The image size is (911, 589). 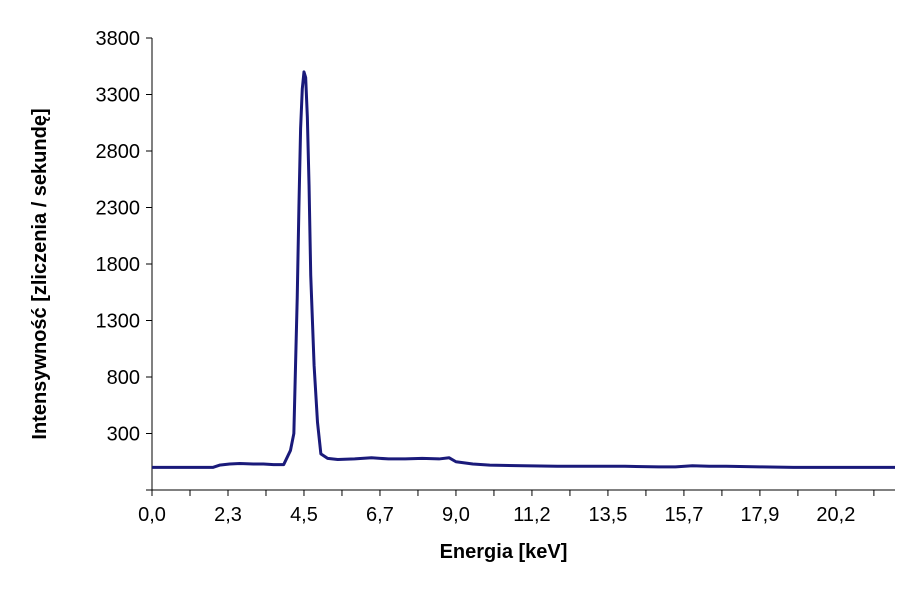 What do you see at coordinates (118, 322) in the screenshot?
I see `y-tick-label: 1300` at bounding box center [118, 322].